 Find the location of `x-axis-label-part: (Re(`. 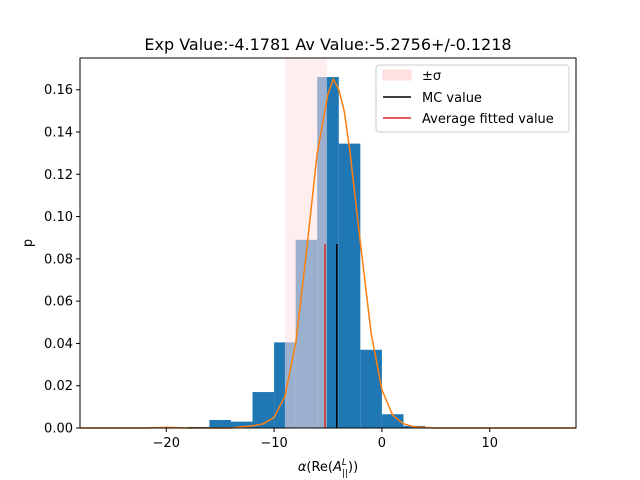

x-axis-label-part: (Re( is located at coordinates (319, 467).